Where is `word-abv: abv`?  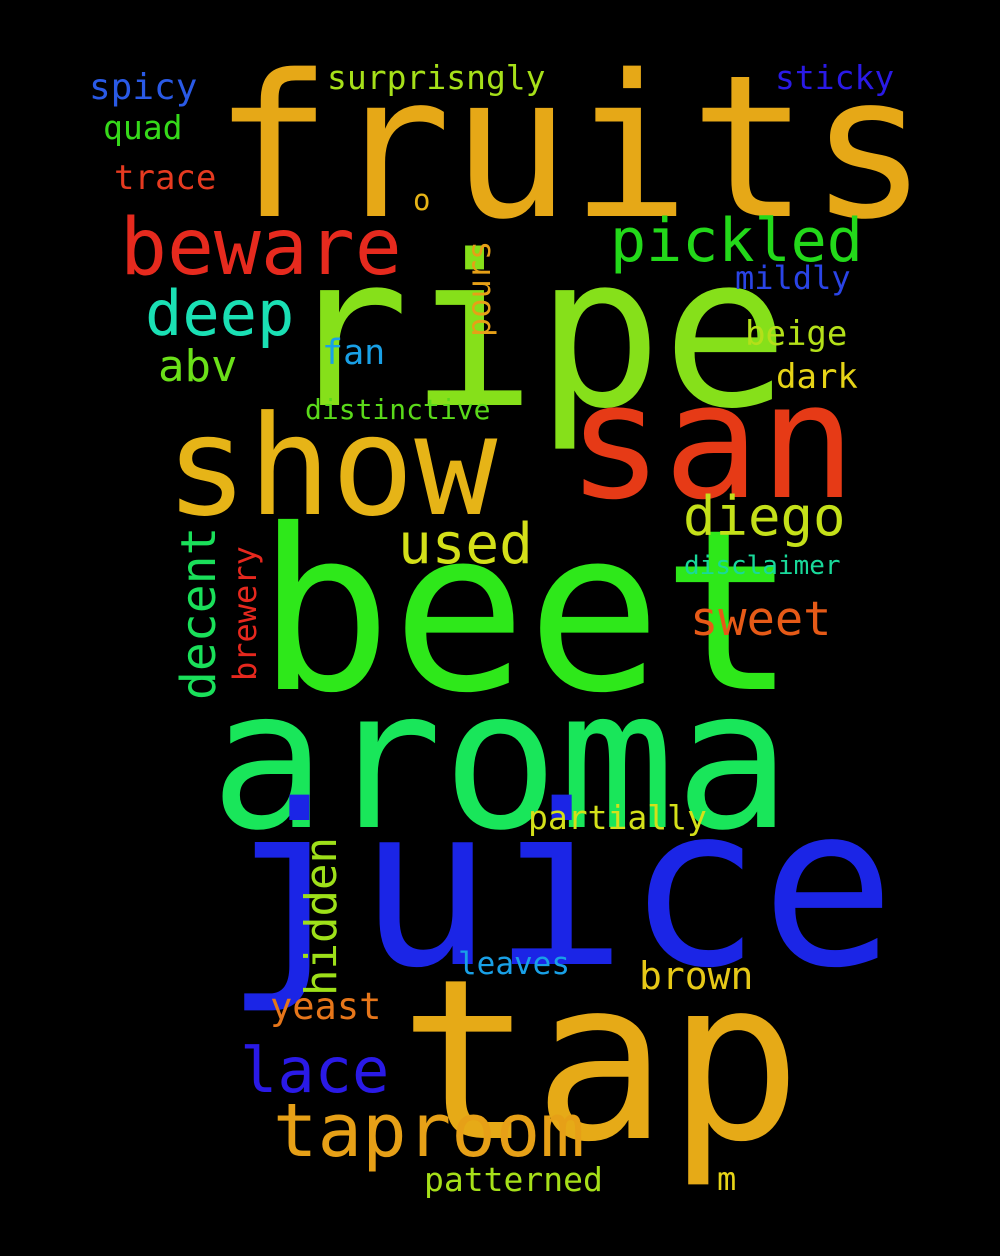 word-abv: abv is located at coordinates (198, 366).